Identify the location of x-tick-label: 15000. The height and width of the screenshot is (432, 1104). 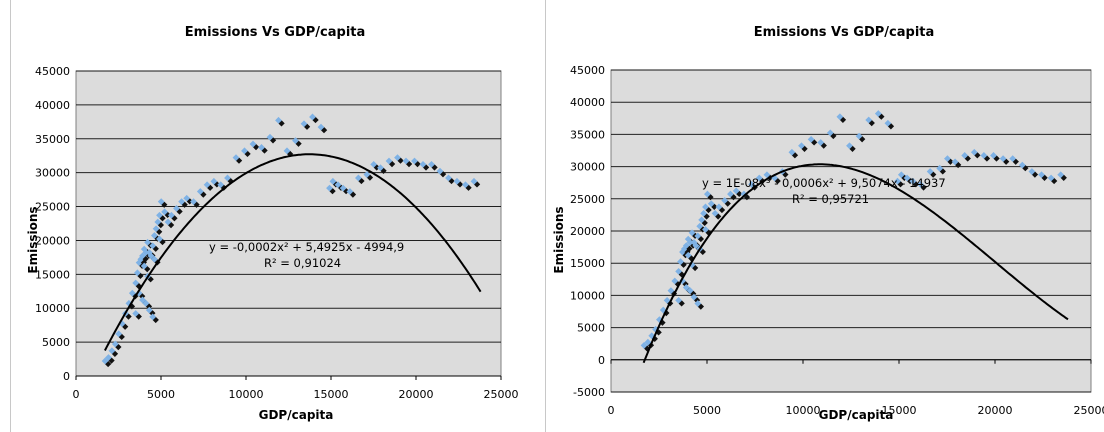
(899, 410).